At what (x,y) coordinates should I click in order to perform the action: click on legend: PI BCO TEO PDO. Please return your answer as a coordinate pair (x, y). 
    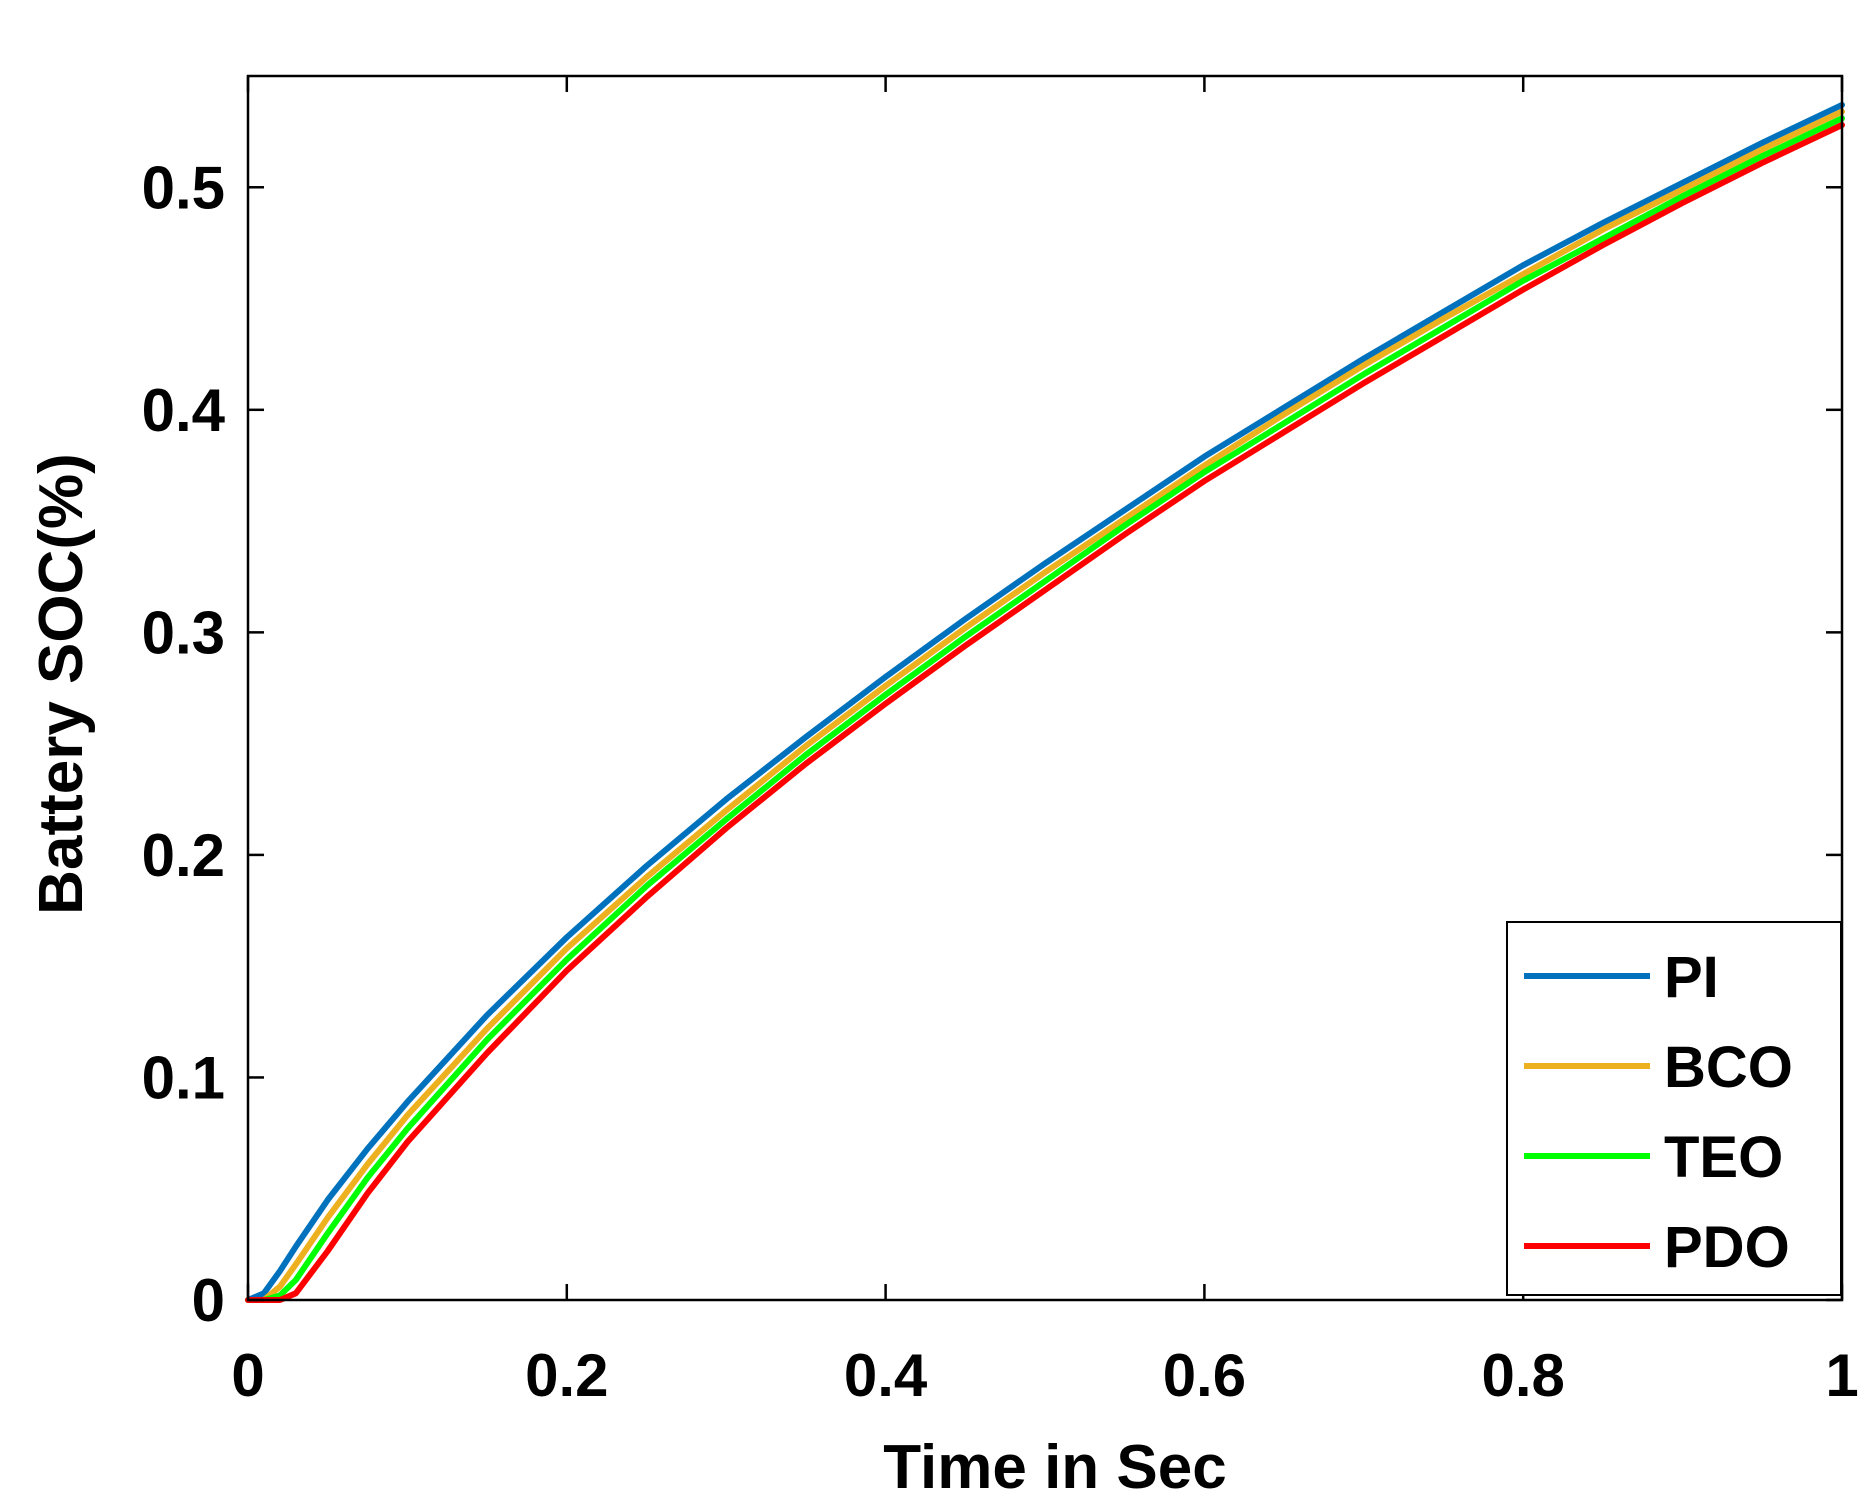
    Looking at the image, I should click on (1674, 1108).